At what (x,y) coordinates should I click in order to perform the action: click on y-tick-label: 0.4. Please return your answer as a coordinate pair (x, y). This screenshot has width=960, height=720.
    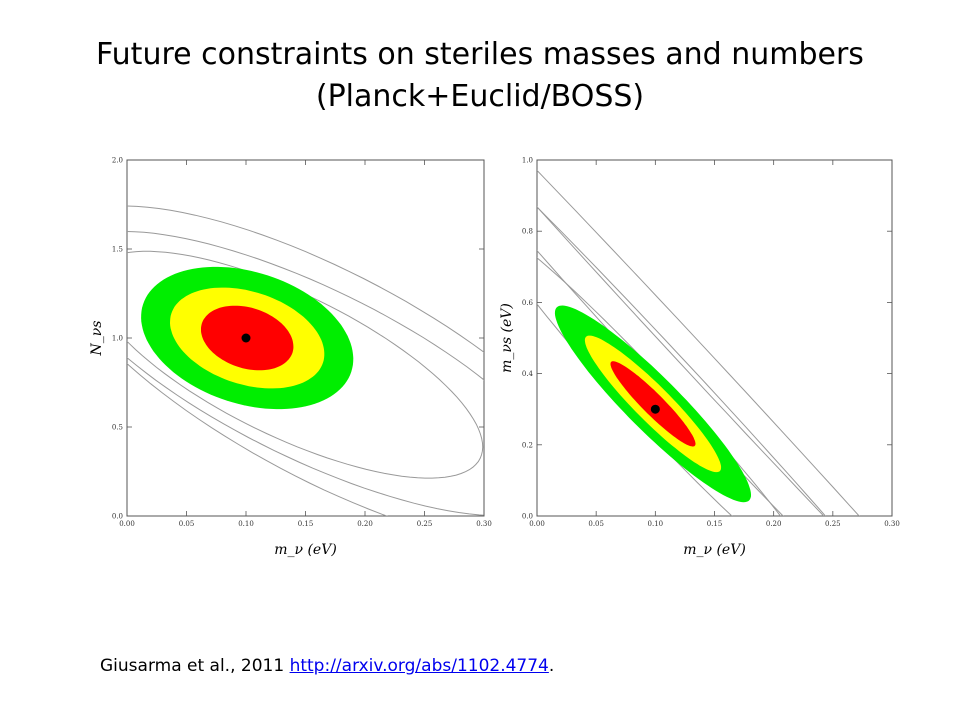
    Looking at the image, I should click on (528, 374).